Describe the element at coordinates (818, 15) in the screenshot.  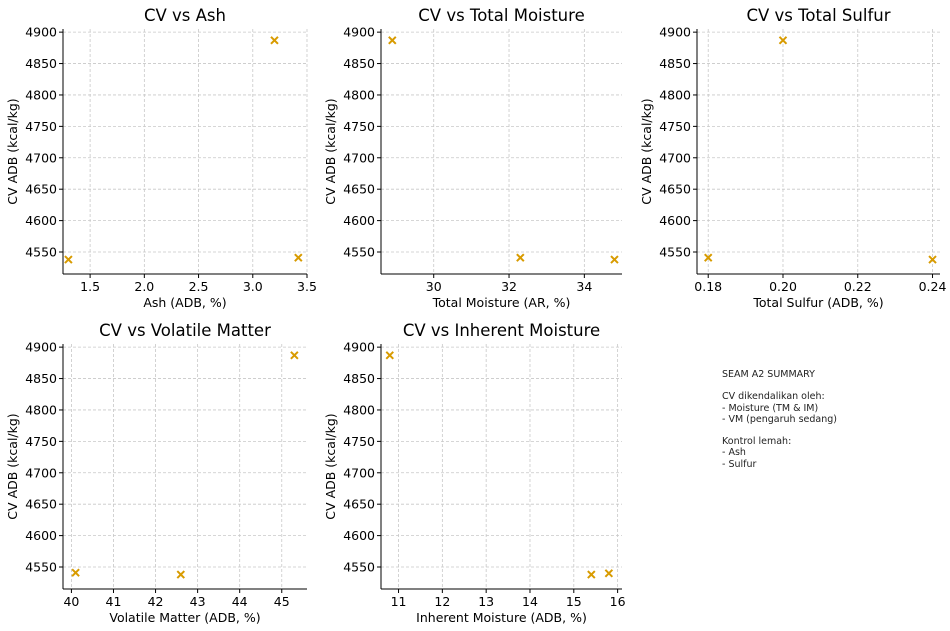
I see `chart-title: CV vs Total Sulfur` at that location.